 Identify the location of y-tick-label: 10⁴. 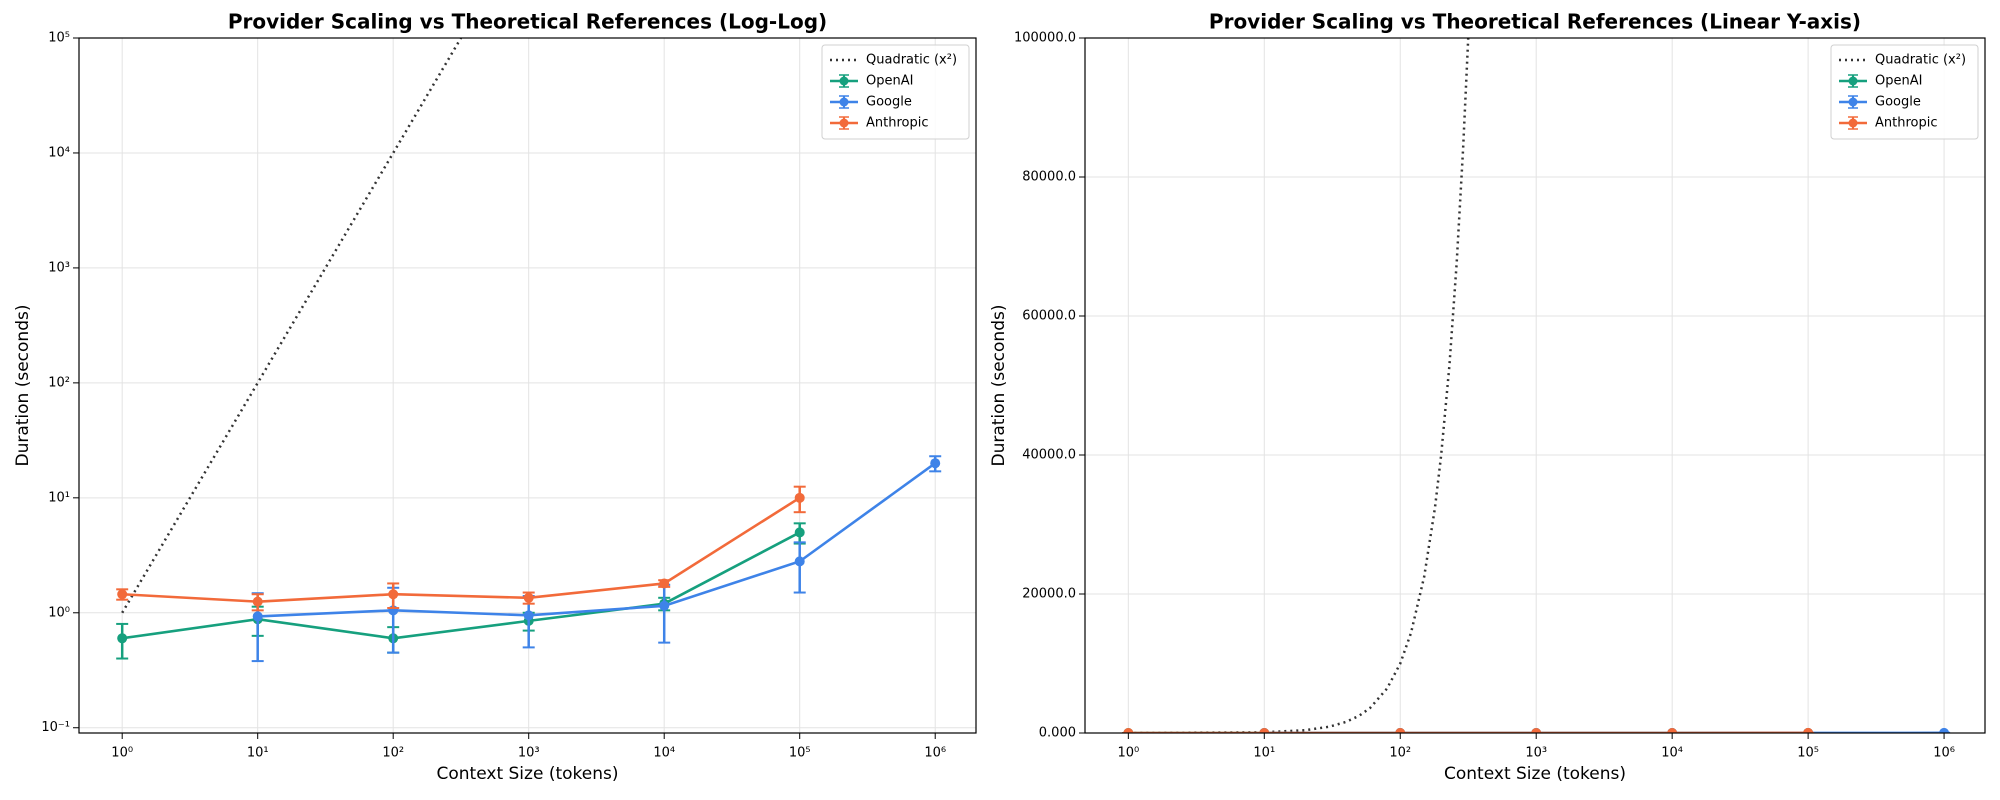
(59, 152).